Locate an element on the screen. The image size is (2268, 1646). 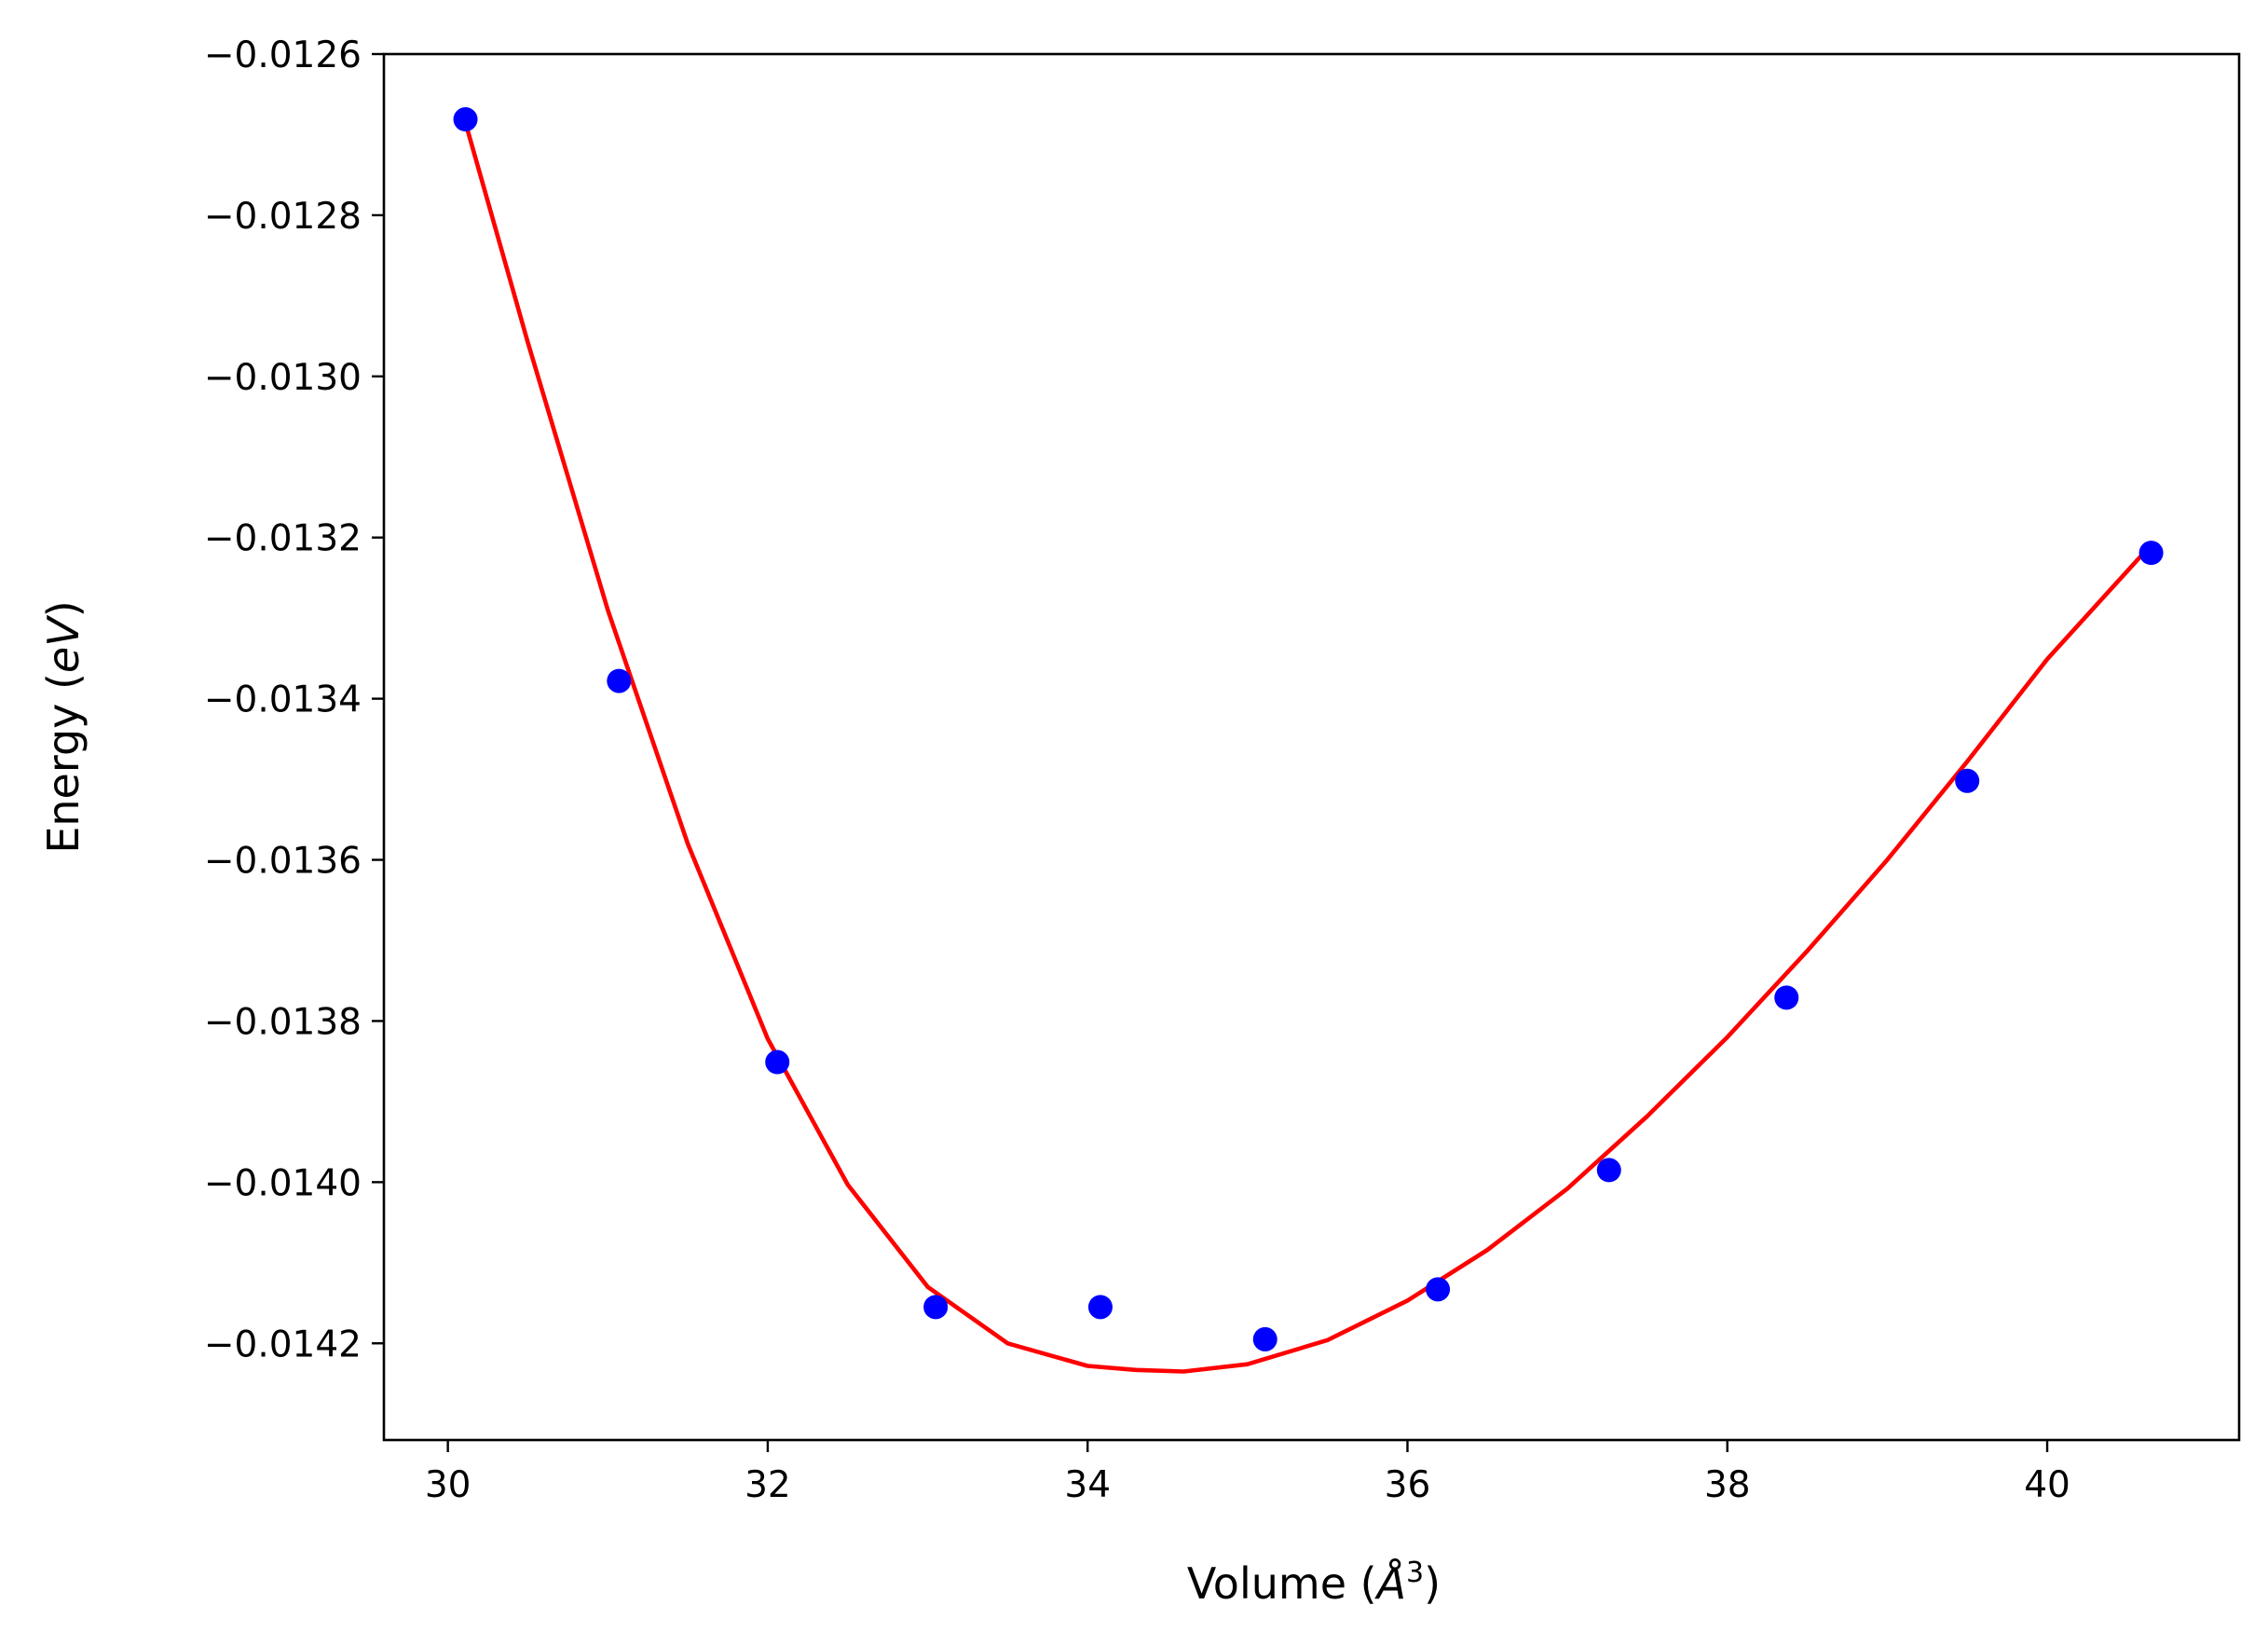
x-tick-label: 32 is located at coordinates (768, 1485).